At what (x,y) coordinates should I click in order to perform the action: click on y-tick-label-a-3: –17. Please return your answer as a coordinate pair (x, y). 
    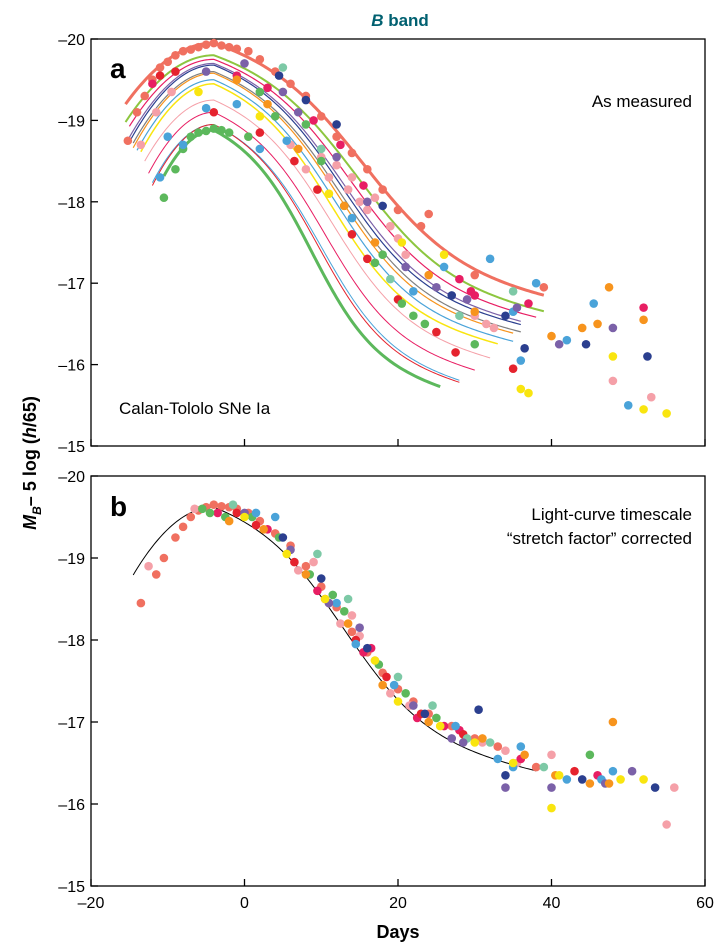
    Looking at the image, I should click on (71, 284).